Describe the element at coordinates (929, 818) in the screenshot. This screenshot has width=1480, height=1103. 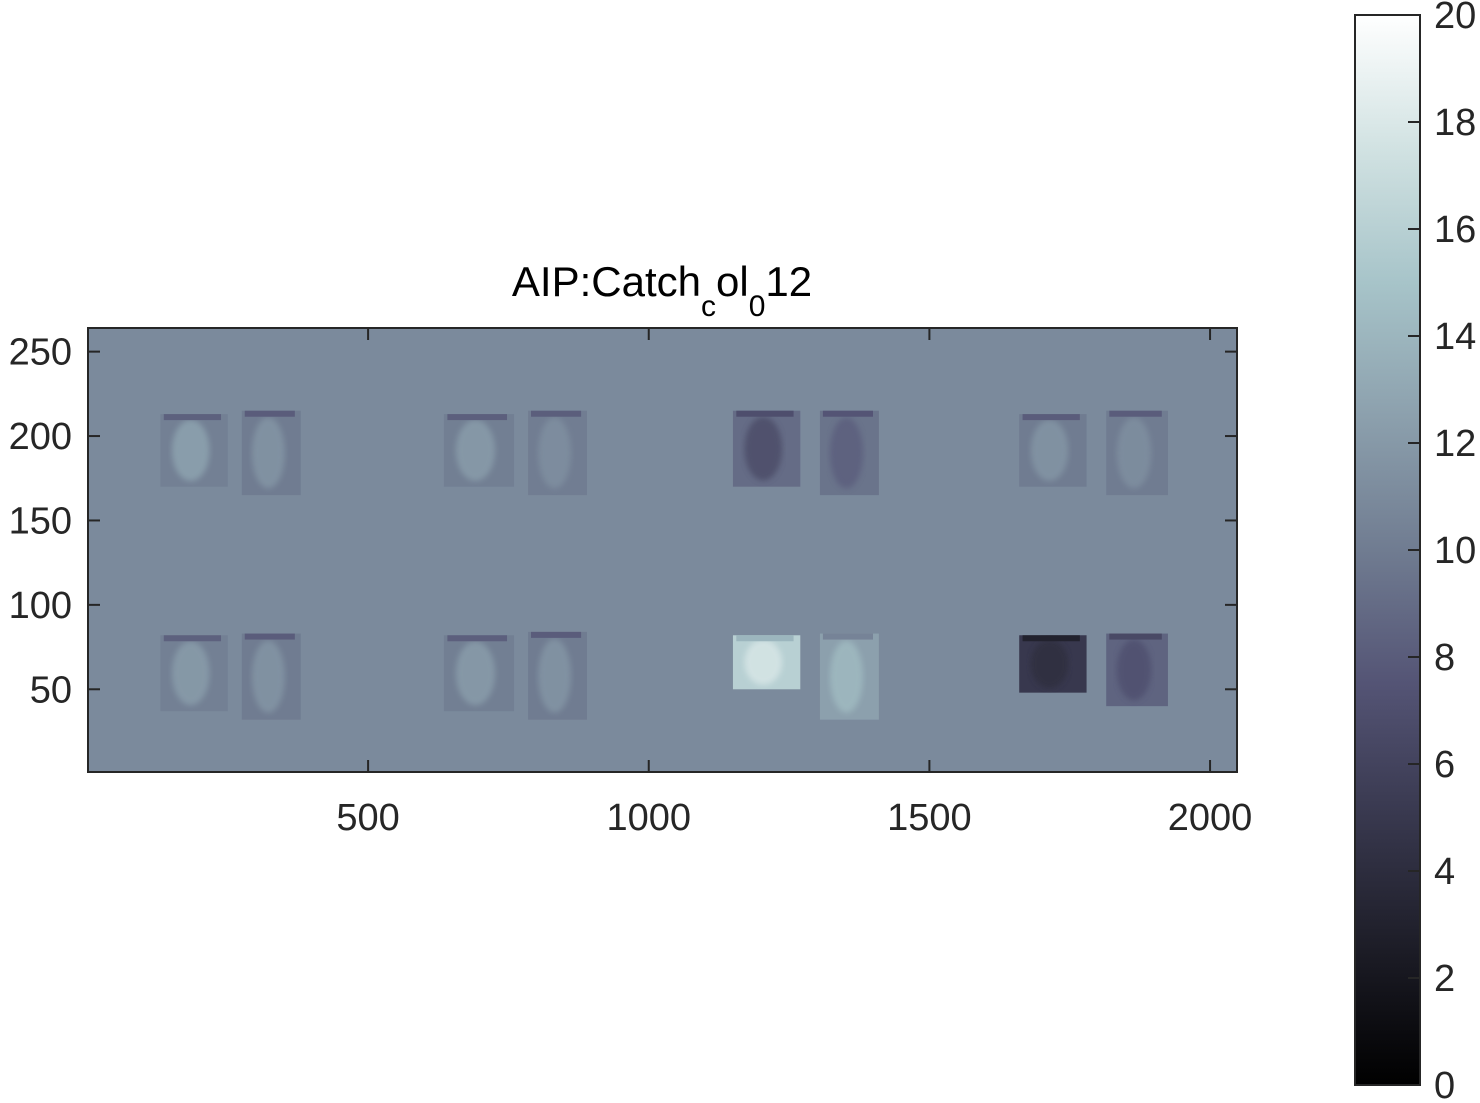
I see `x-tick-label: 1500` at that location.